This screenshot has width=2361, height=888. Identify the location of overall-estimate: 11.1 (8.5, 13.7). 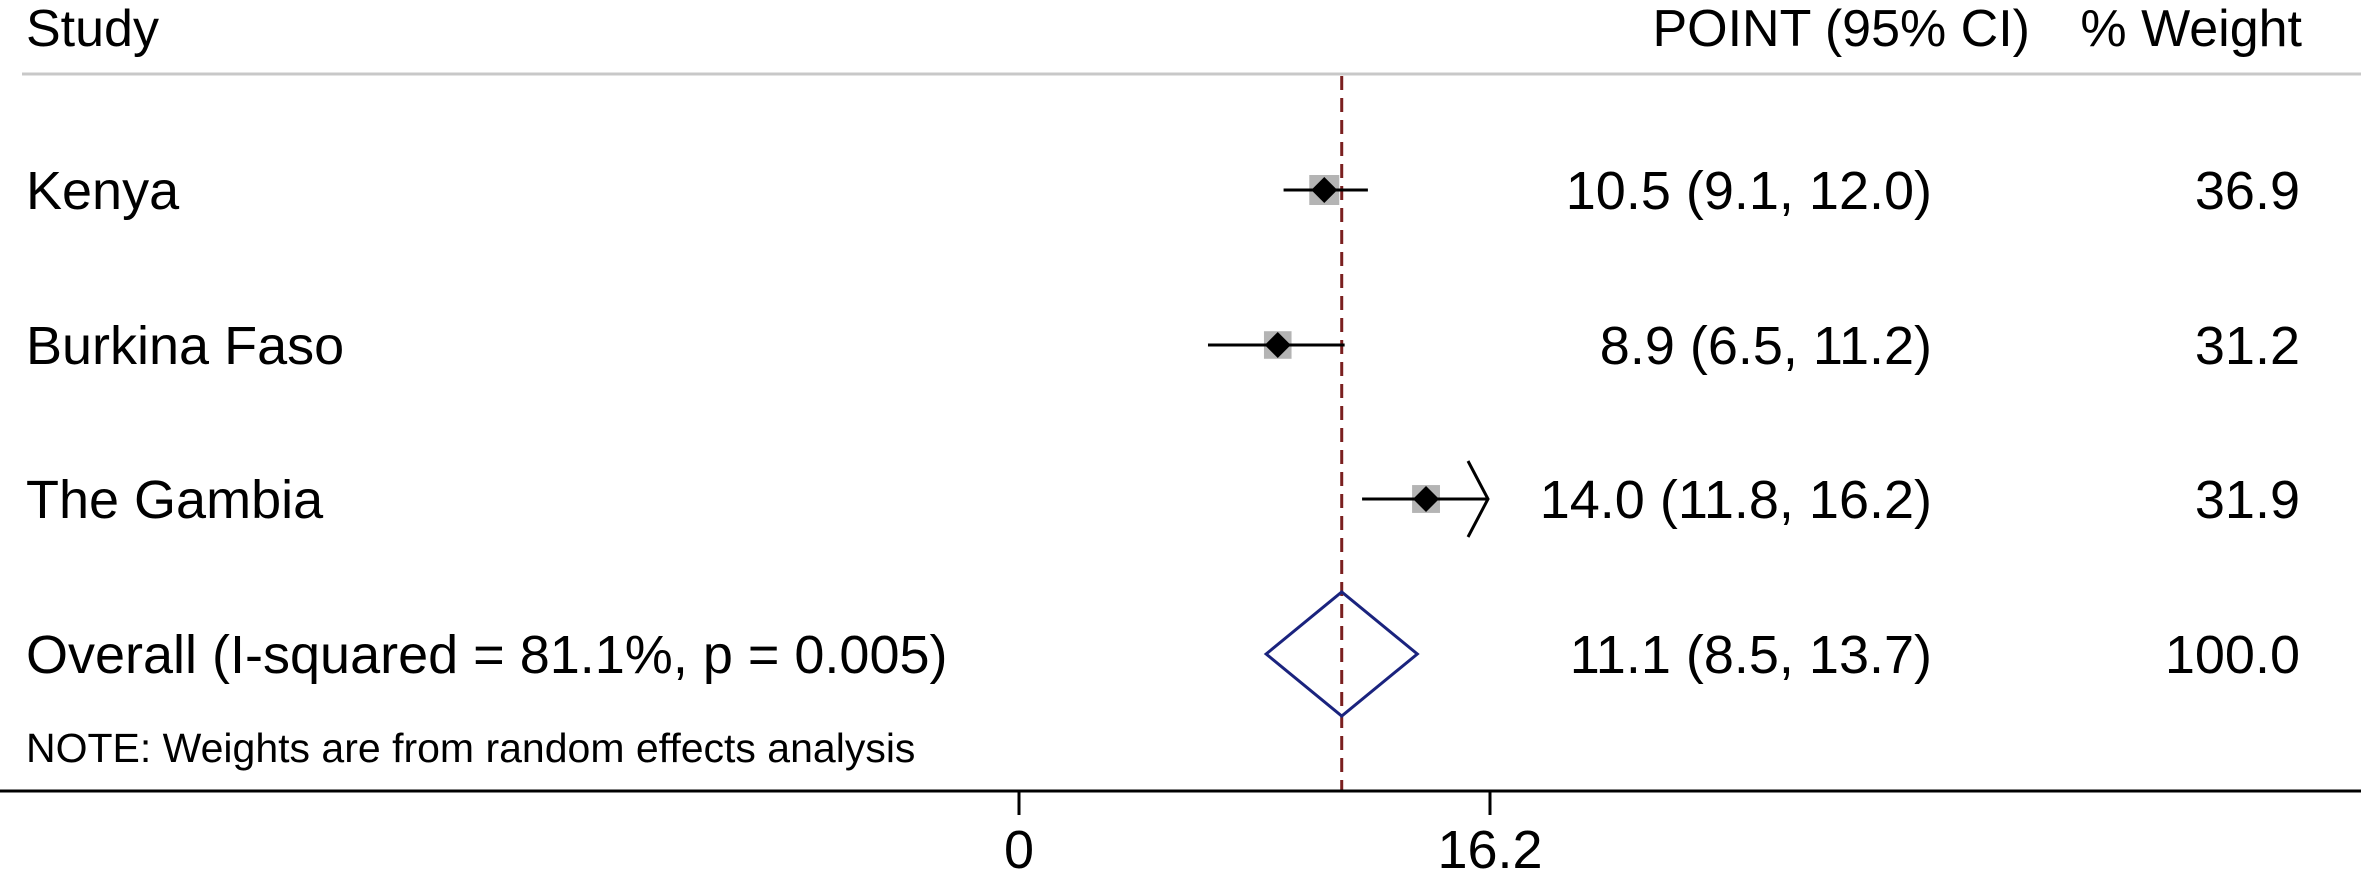
(1751, 655).